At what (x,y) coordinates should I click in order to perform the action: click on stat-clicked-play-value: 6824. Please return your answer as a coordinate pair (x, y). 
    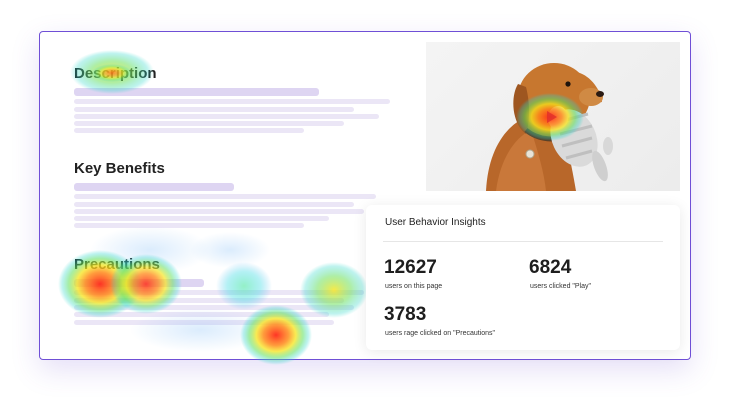
    Looking at the image, I should click on (550, 267).